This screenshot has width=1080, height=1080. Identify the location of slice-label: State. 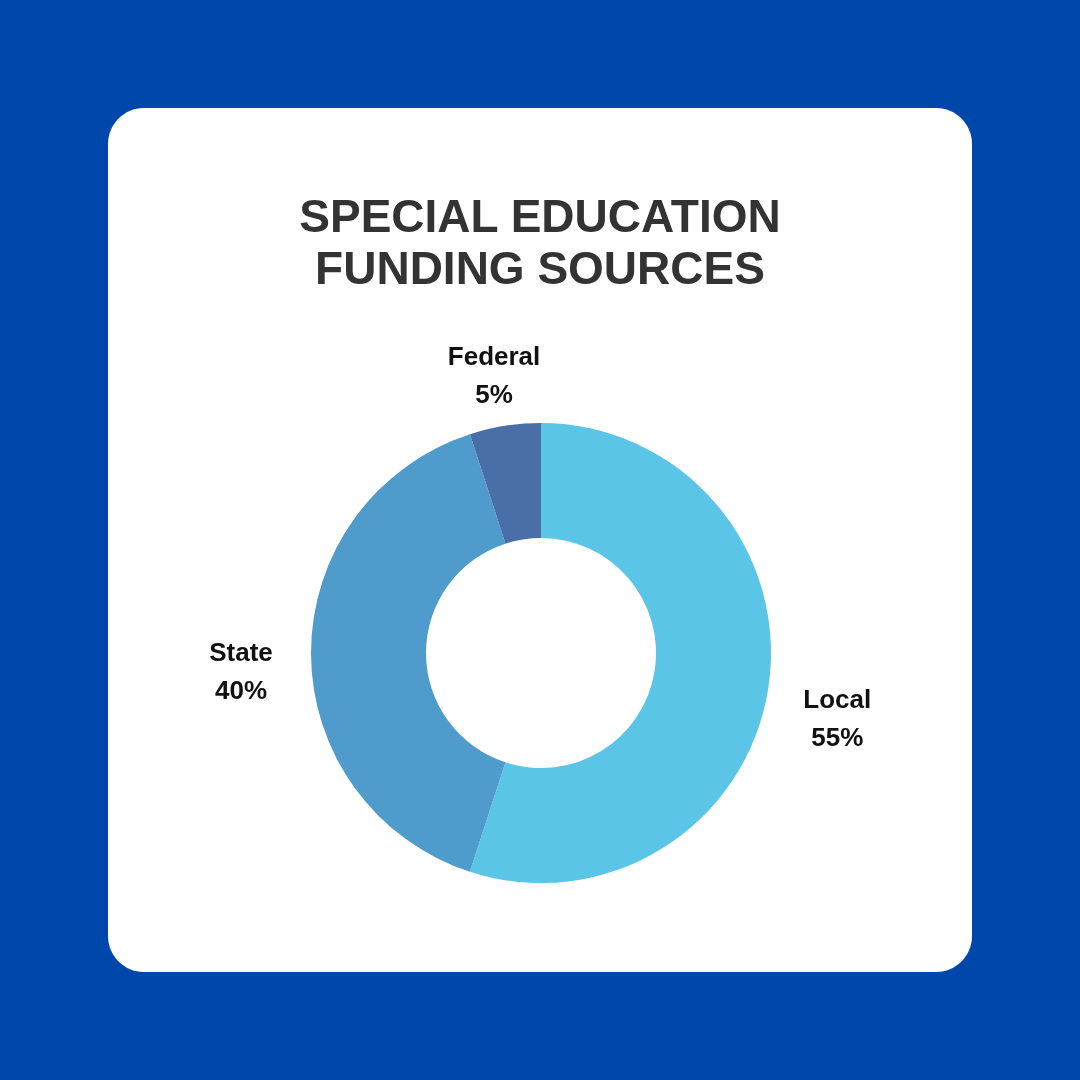
(241, 652).